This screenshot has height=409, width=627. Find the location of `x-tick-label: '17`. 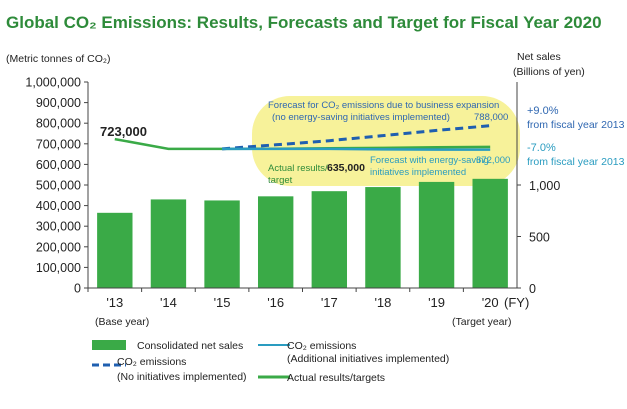

x-tick-label: '17 is located at coordinates (329, 302).